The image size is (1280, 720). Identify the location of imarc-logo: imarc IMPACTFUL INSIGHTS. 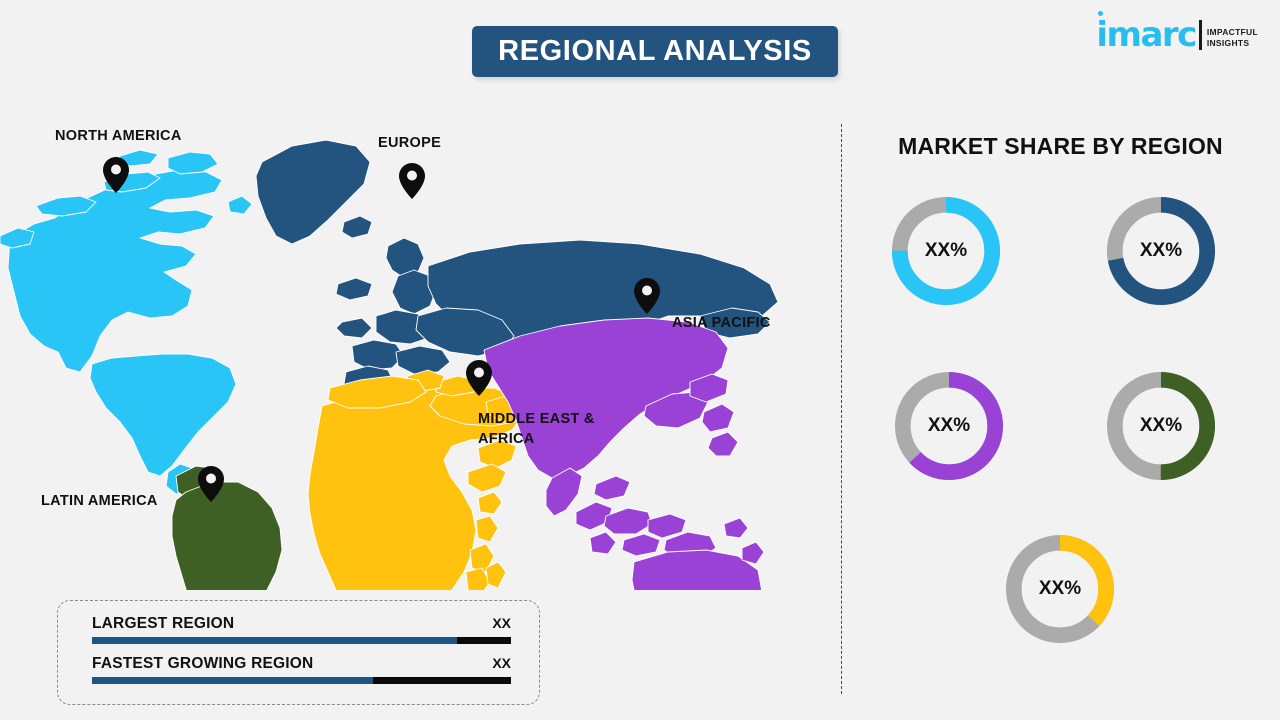
(1177, 33).